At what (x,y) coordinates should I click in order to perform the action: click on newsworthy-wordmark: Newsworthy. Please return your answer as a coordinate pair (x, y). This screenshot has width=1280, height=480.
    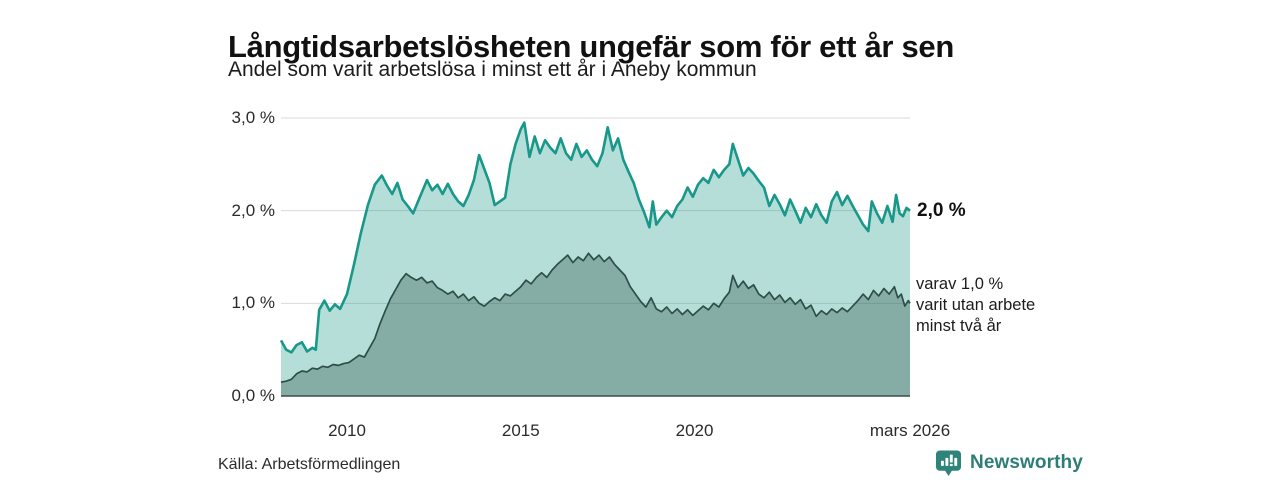
    Looking at the image, I should click on (1026, 462).